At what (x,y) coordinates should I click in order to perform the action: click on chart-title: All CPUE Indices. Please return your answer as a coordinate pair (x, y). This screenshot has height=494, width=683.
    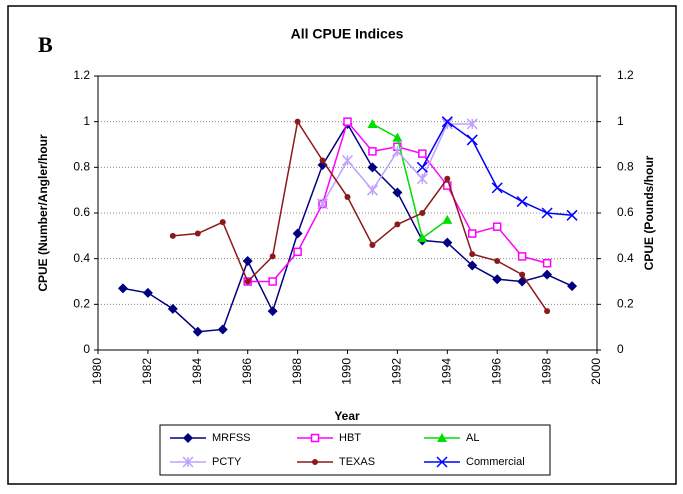
    Looking at the image, I should click on (347, 34).